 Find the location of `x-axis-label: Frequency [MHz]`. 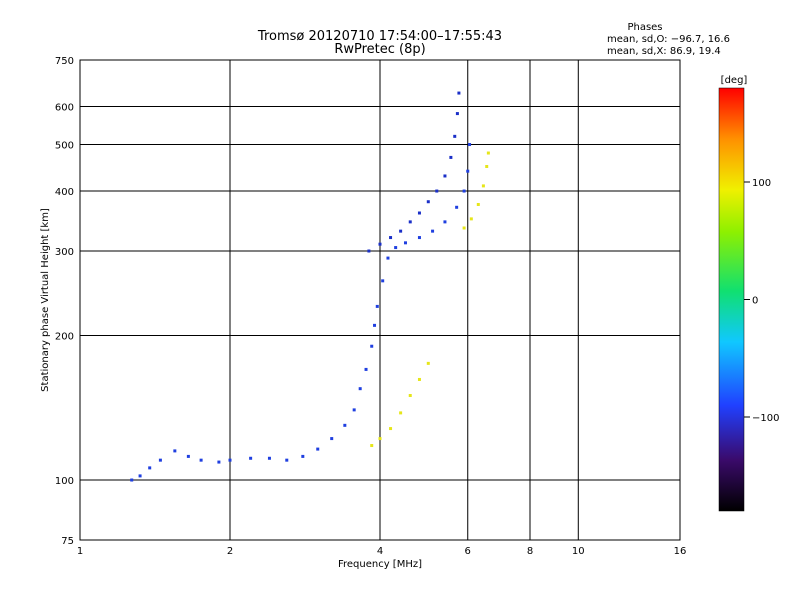

x-axis-label: Frequency [MHz] is located at coordinates (380, 564).